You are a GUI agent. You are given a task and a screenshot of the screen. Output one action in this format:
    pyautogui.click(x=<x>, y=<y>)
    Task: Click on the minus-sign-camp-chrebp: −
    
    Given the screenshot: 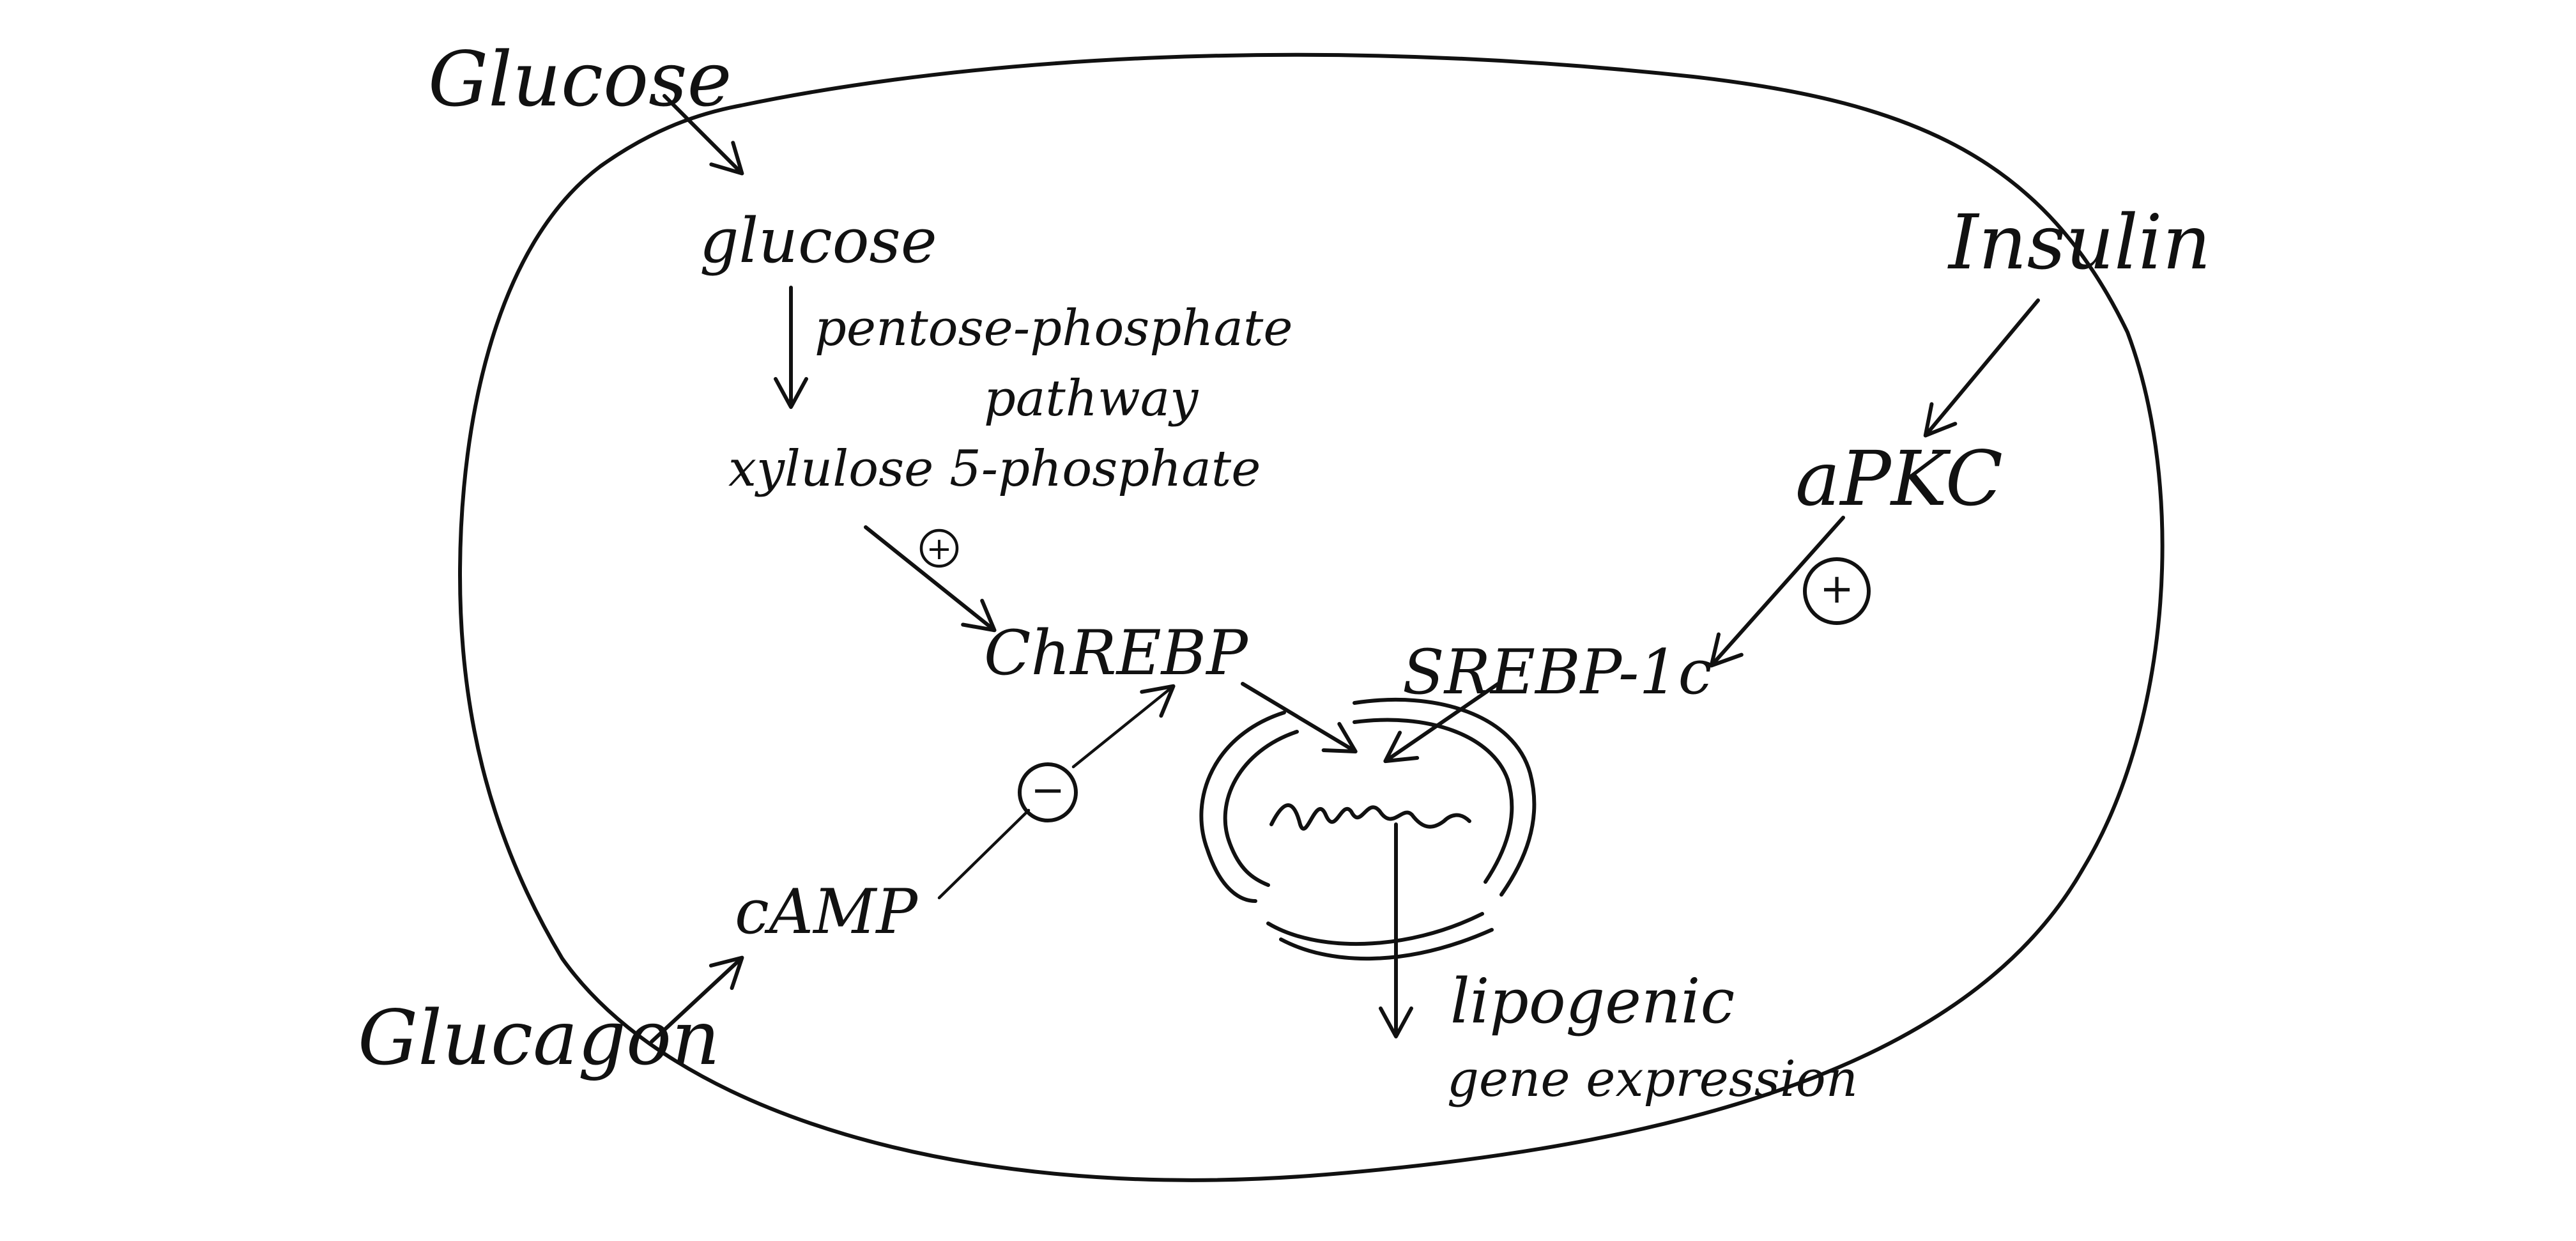 What is the action you would take?
    pyautogui.click(x=1048, y=792)
    